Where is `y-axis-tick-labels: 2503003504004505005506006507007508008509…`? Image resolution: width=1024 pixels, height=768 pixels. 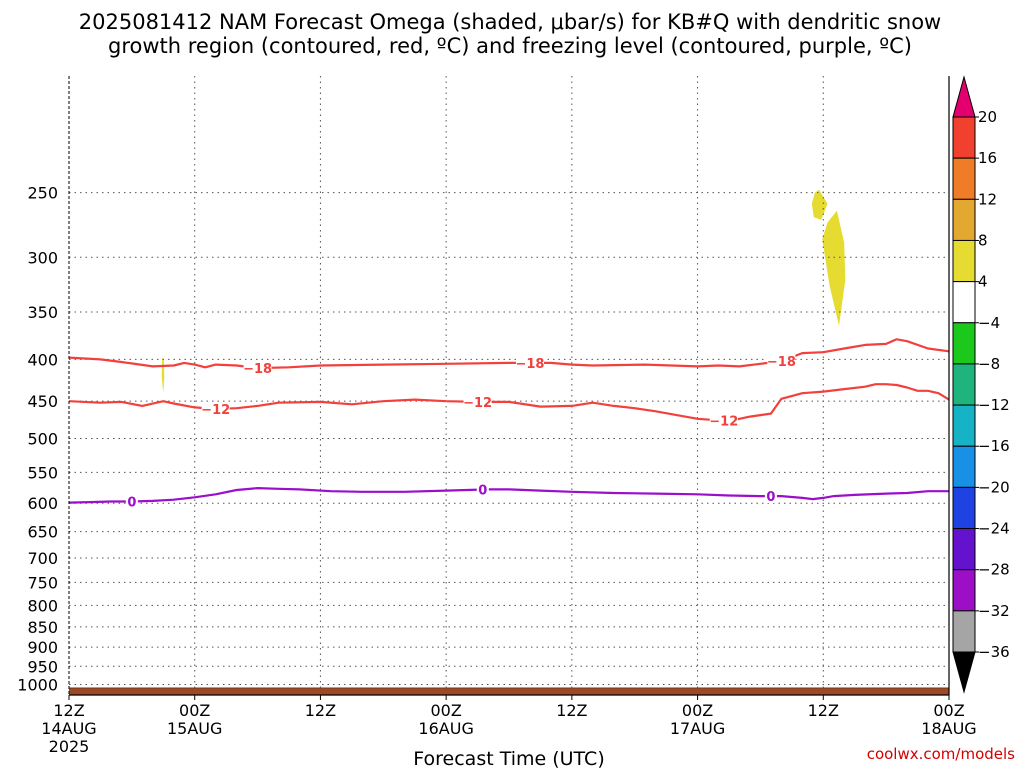
y-axis-tick-labels: 2503003504004505005506006507007508008509… is located at coordinates (37, 439).